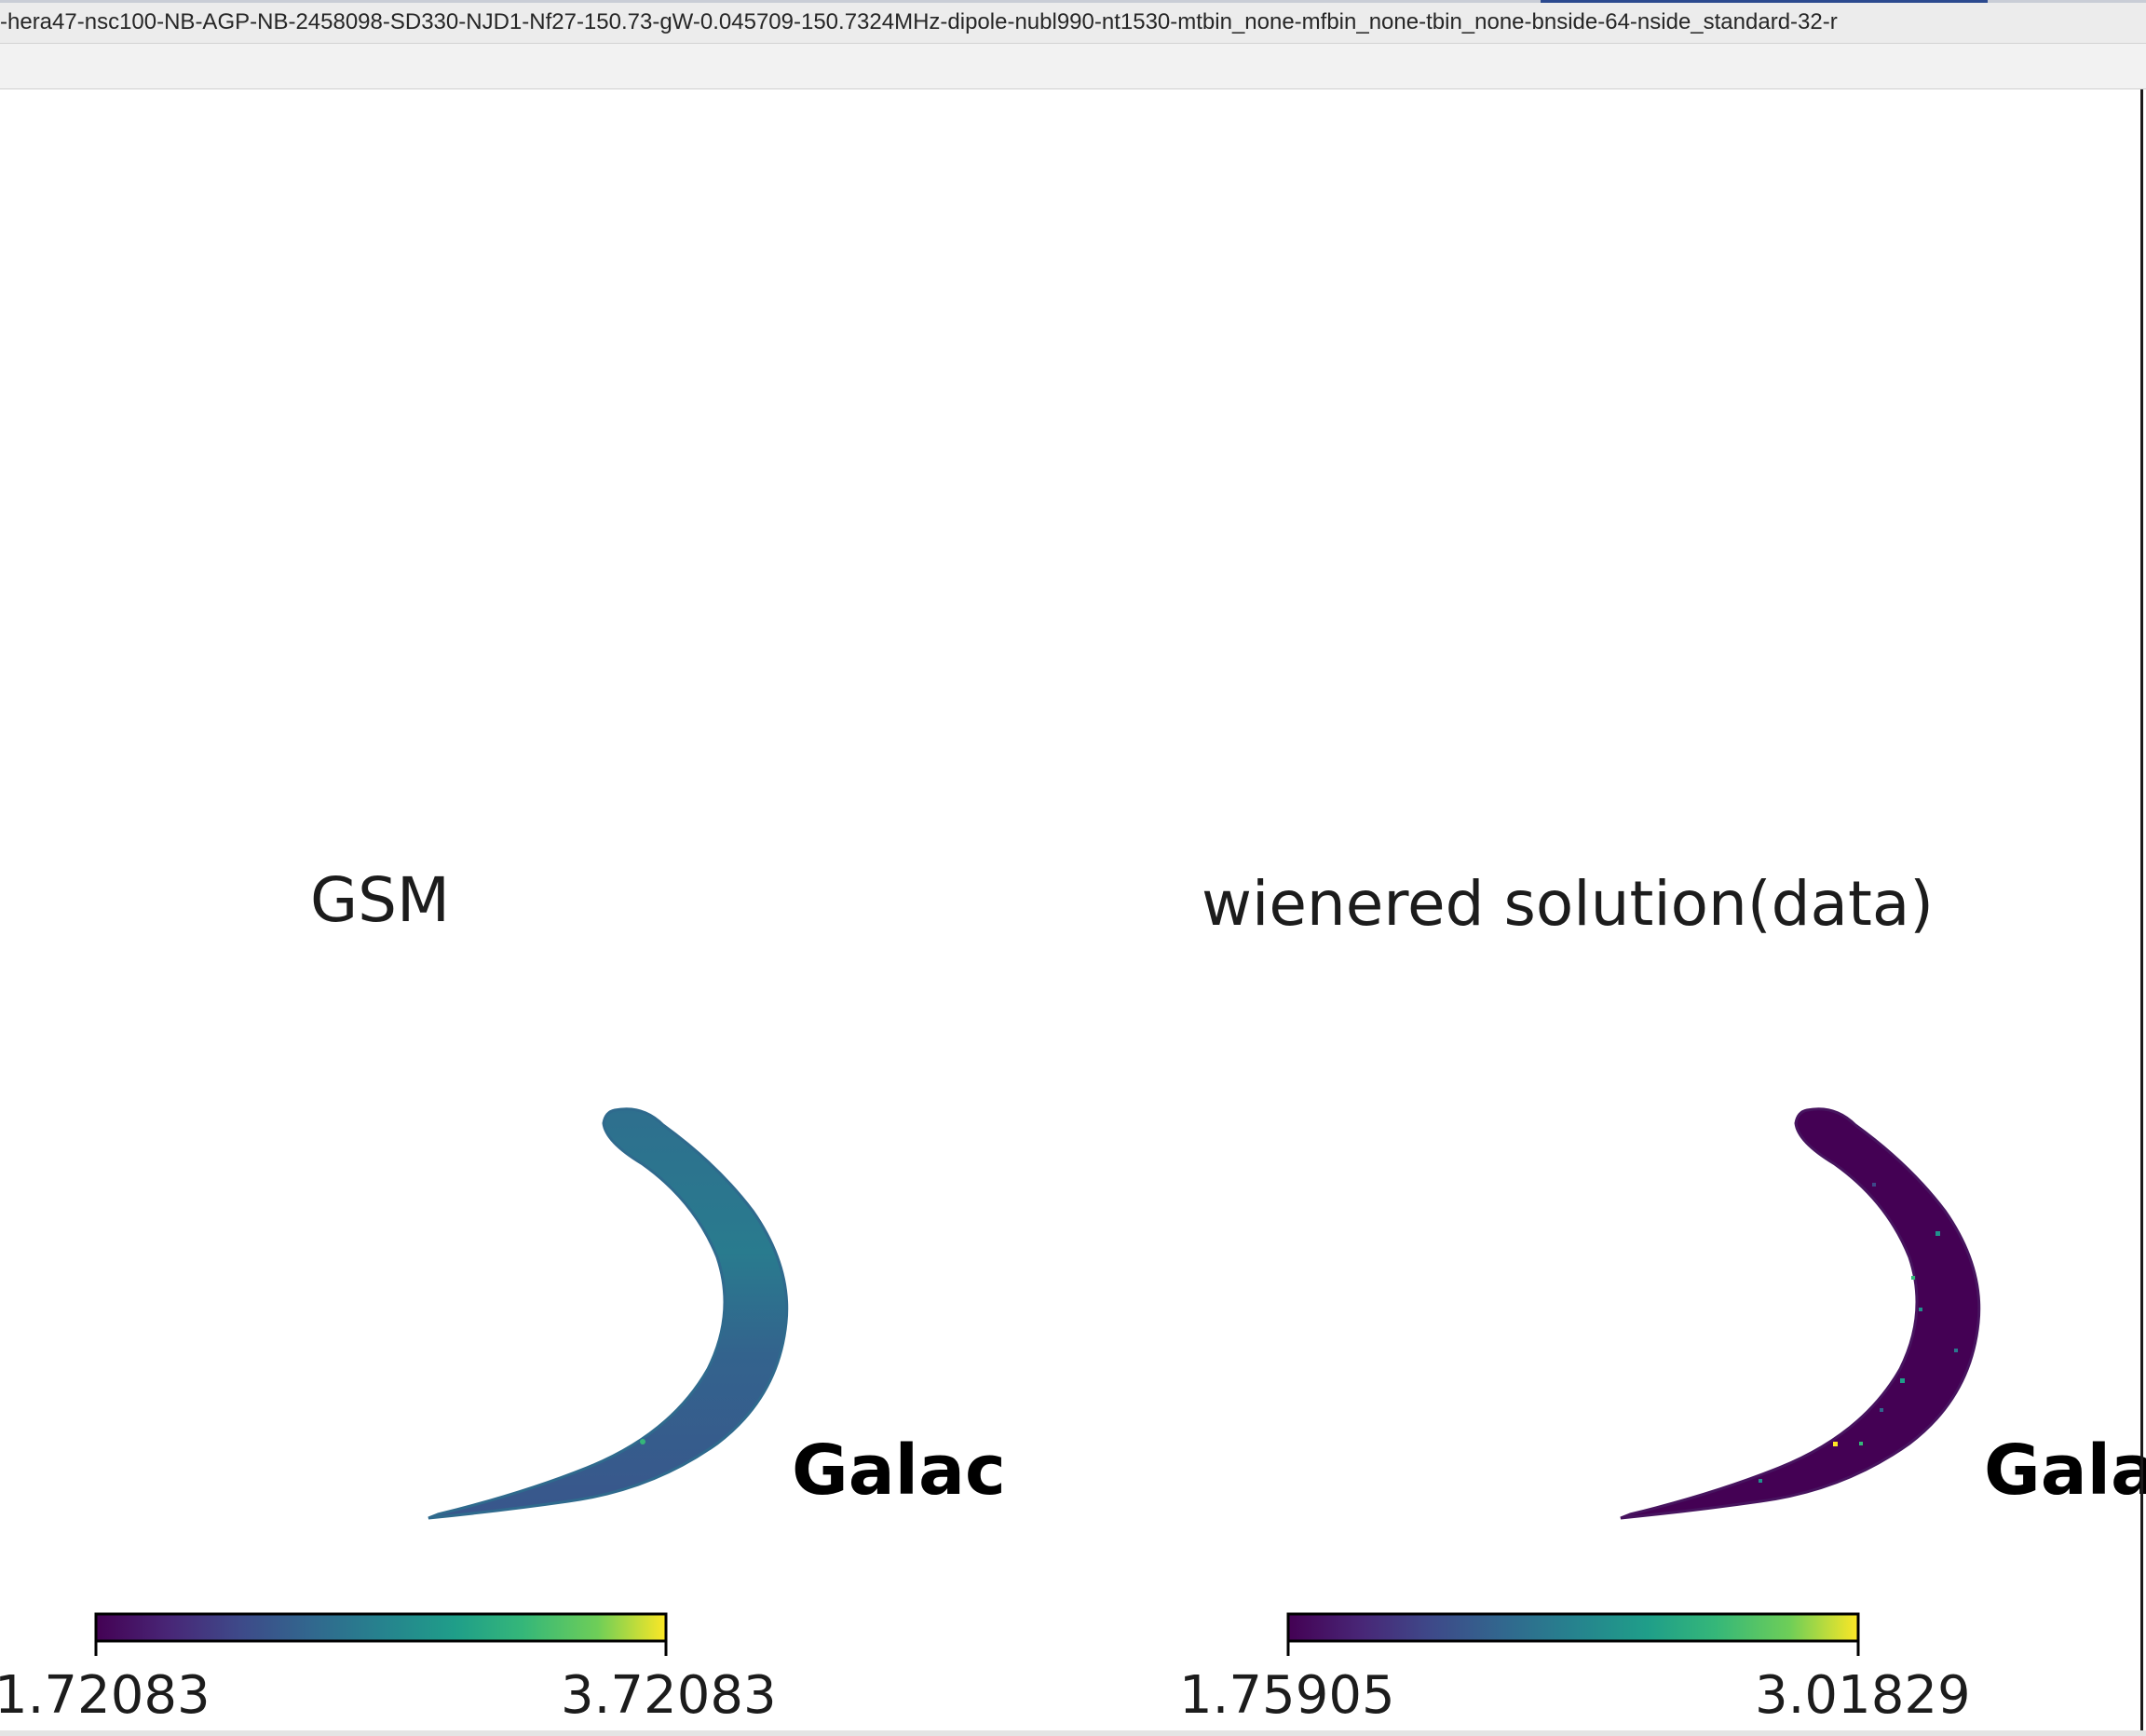  What do you see at coordinates (380, 900) in the screenshot?
I see `gsm-panel-title: GSM` at bounding box center [380, 900].